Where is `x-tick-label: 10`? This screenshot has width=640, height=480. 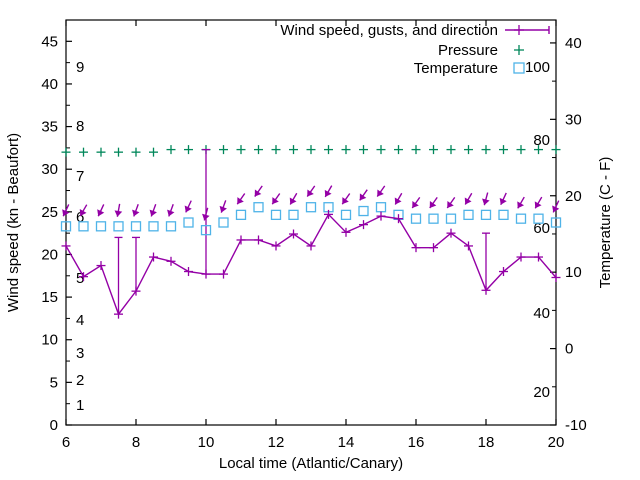
x-tick-label: 10 is located at coordinates (206, 442).